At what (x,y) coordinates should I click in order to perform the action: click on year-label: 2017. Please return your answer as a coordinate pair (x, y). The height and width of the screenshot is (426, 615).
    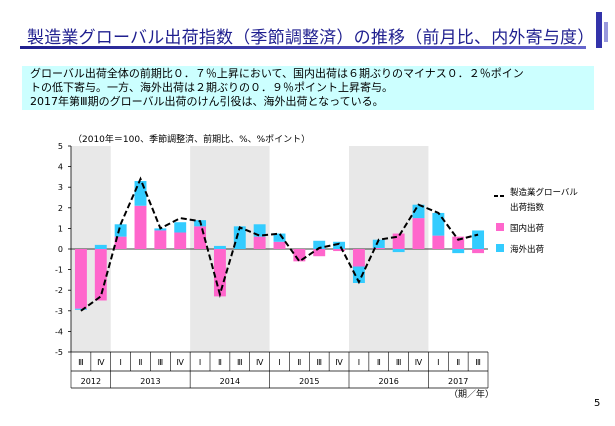
    Looking at the image, I should click on (458, 381).